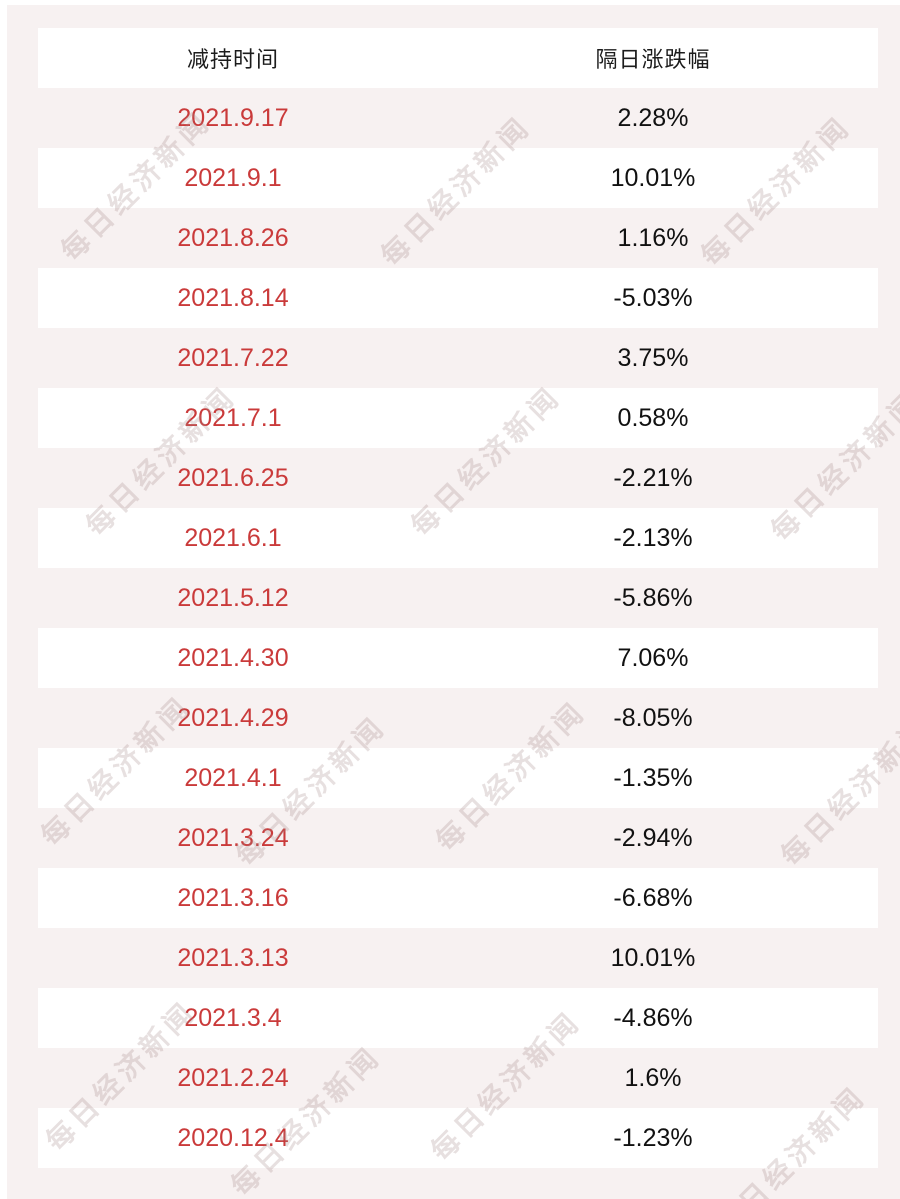 Image resolution: width=900 pixels, height=1199 pixels. What do you see at coordinates (653, 777) in the screenshot?
I see `change-cell: -1.35%` at bounding box center [653, 777].